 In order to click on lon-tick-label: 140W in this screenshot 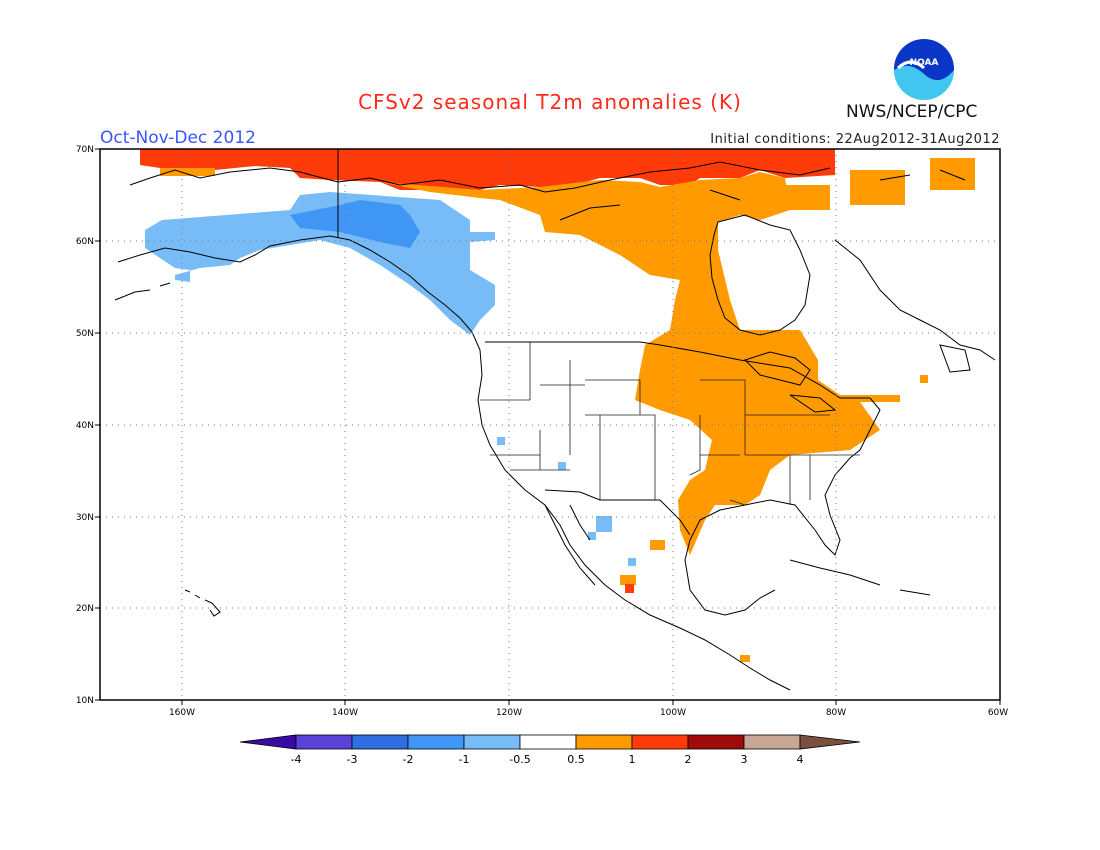, I will do `click(345, 713)`.